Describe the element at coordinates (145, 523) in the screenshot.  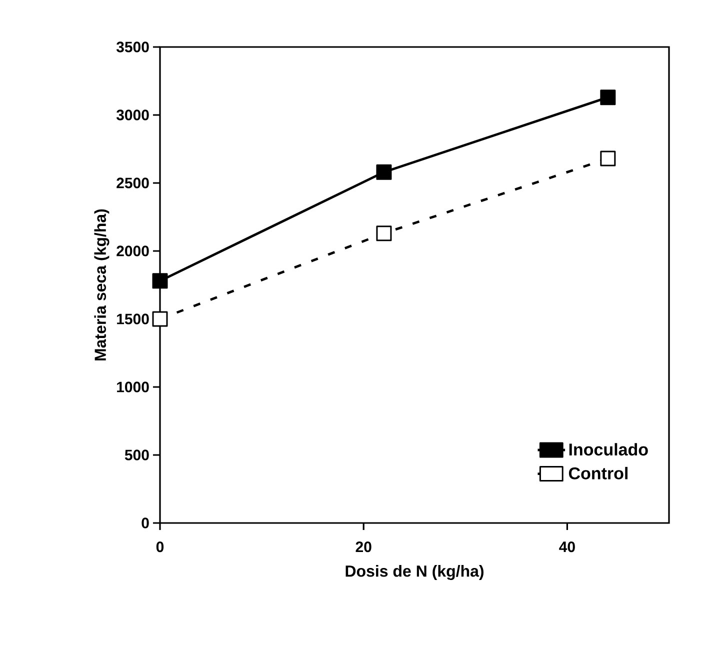
I see `y-tick-label: 0` at that location.